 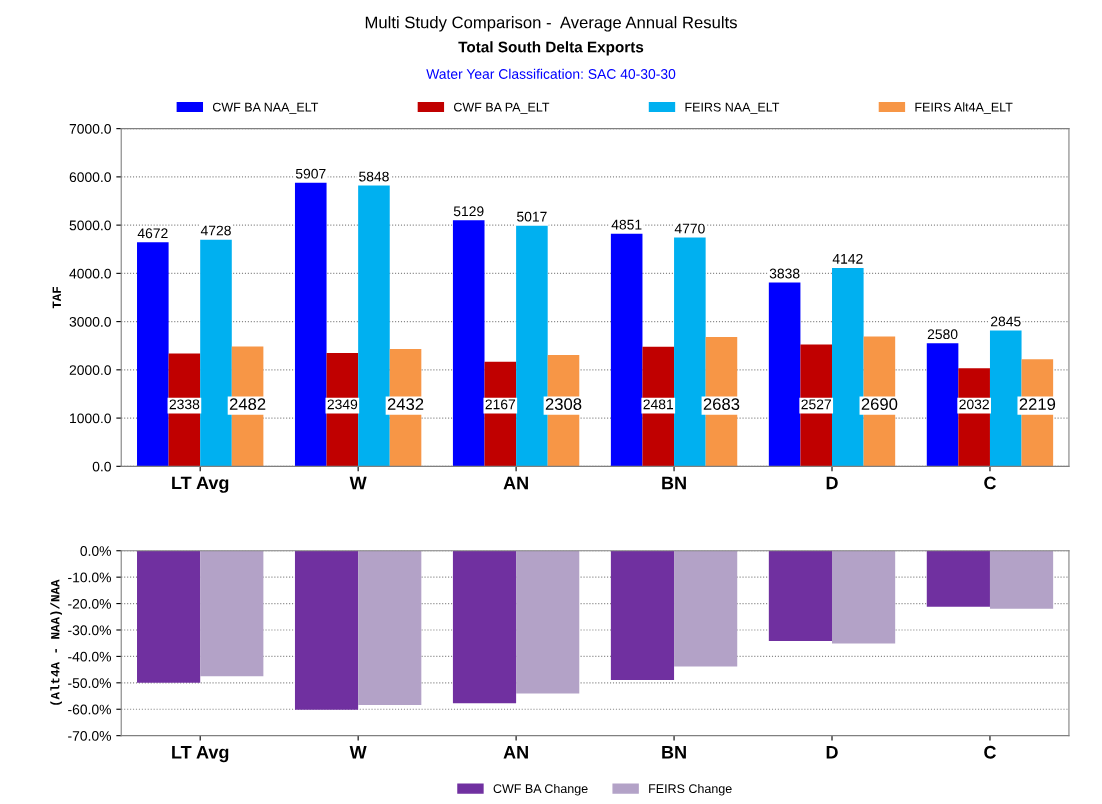 What do you see at coordinates (942, 334) in the screenshot?
I see `data-label: 2580` at bounding box center [942, 334].